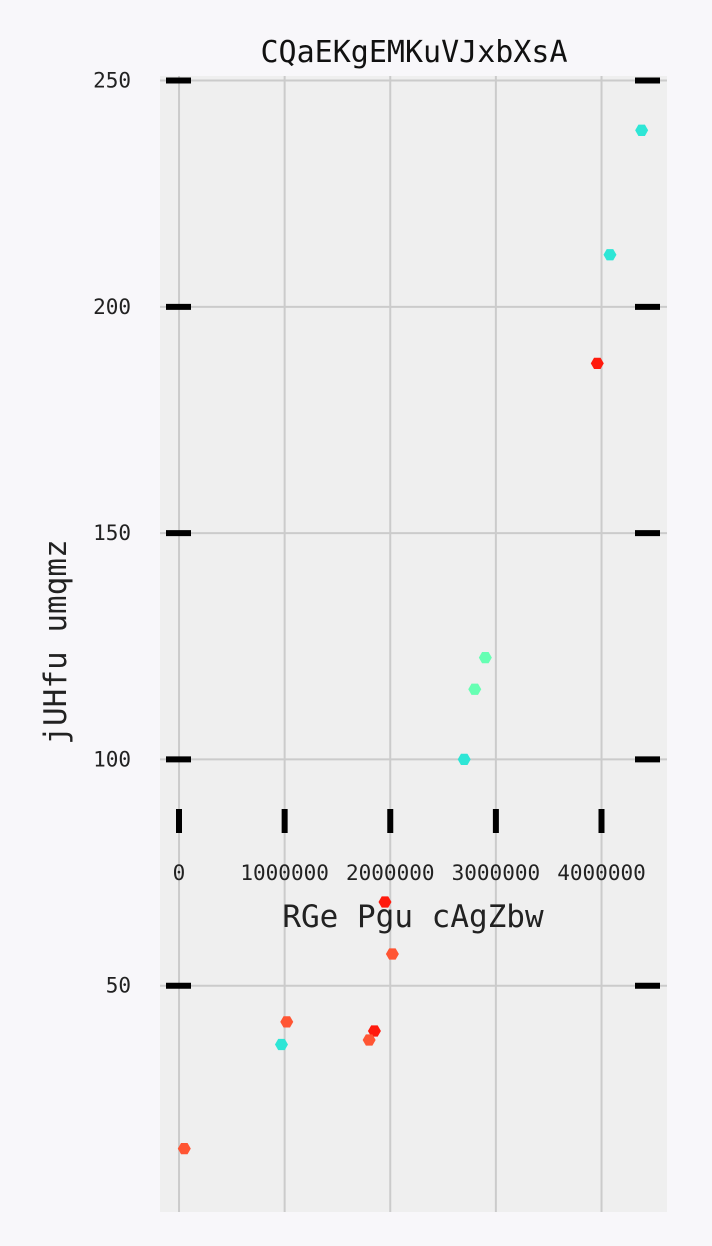 The width and height of the screenshot is (712, 1246). What do you see at coordinates (112, 81) in the screenshot?
I see `y-tick-label: 250` at bounding box center [112, 81].